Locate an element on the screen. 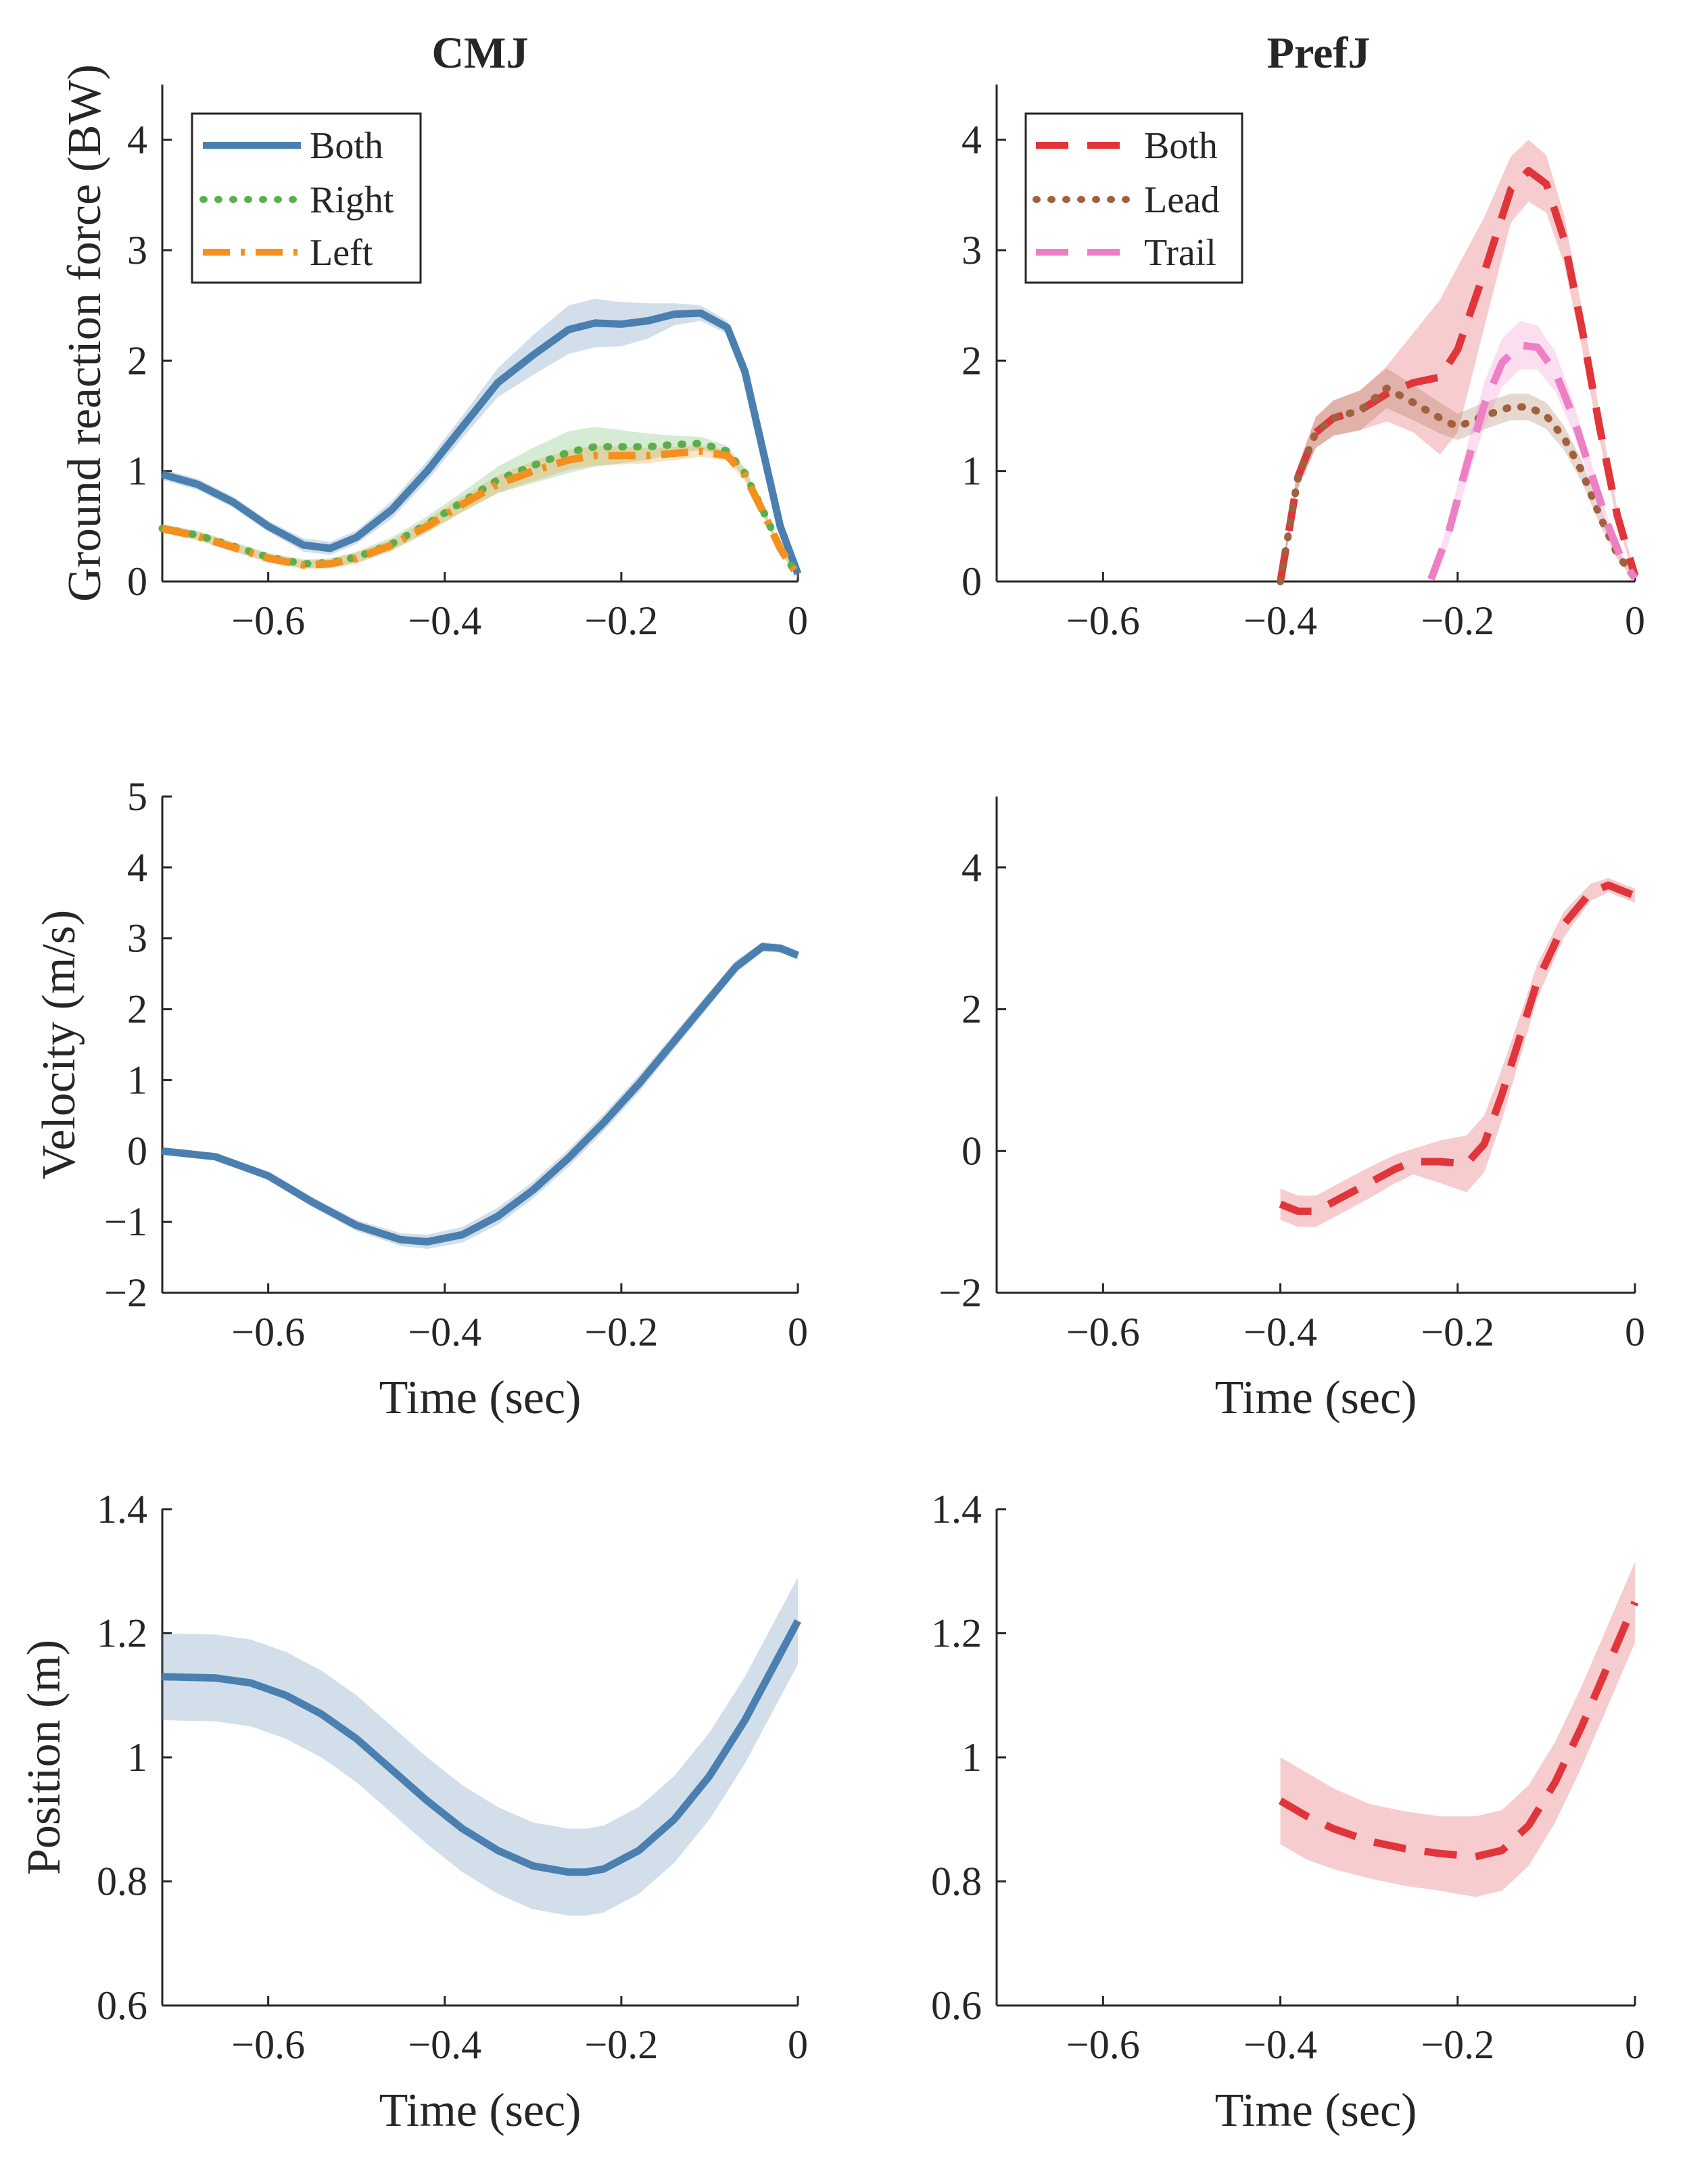 Image resolution: width=1685 pixels, height=2184 pixels. pref-pos-ytick-label: 1.2 is located at coordinates (956, 1633).